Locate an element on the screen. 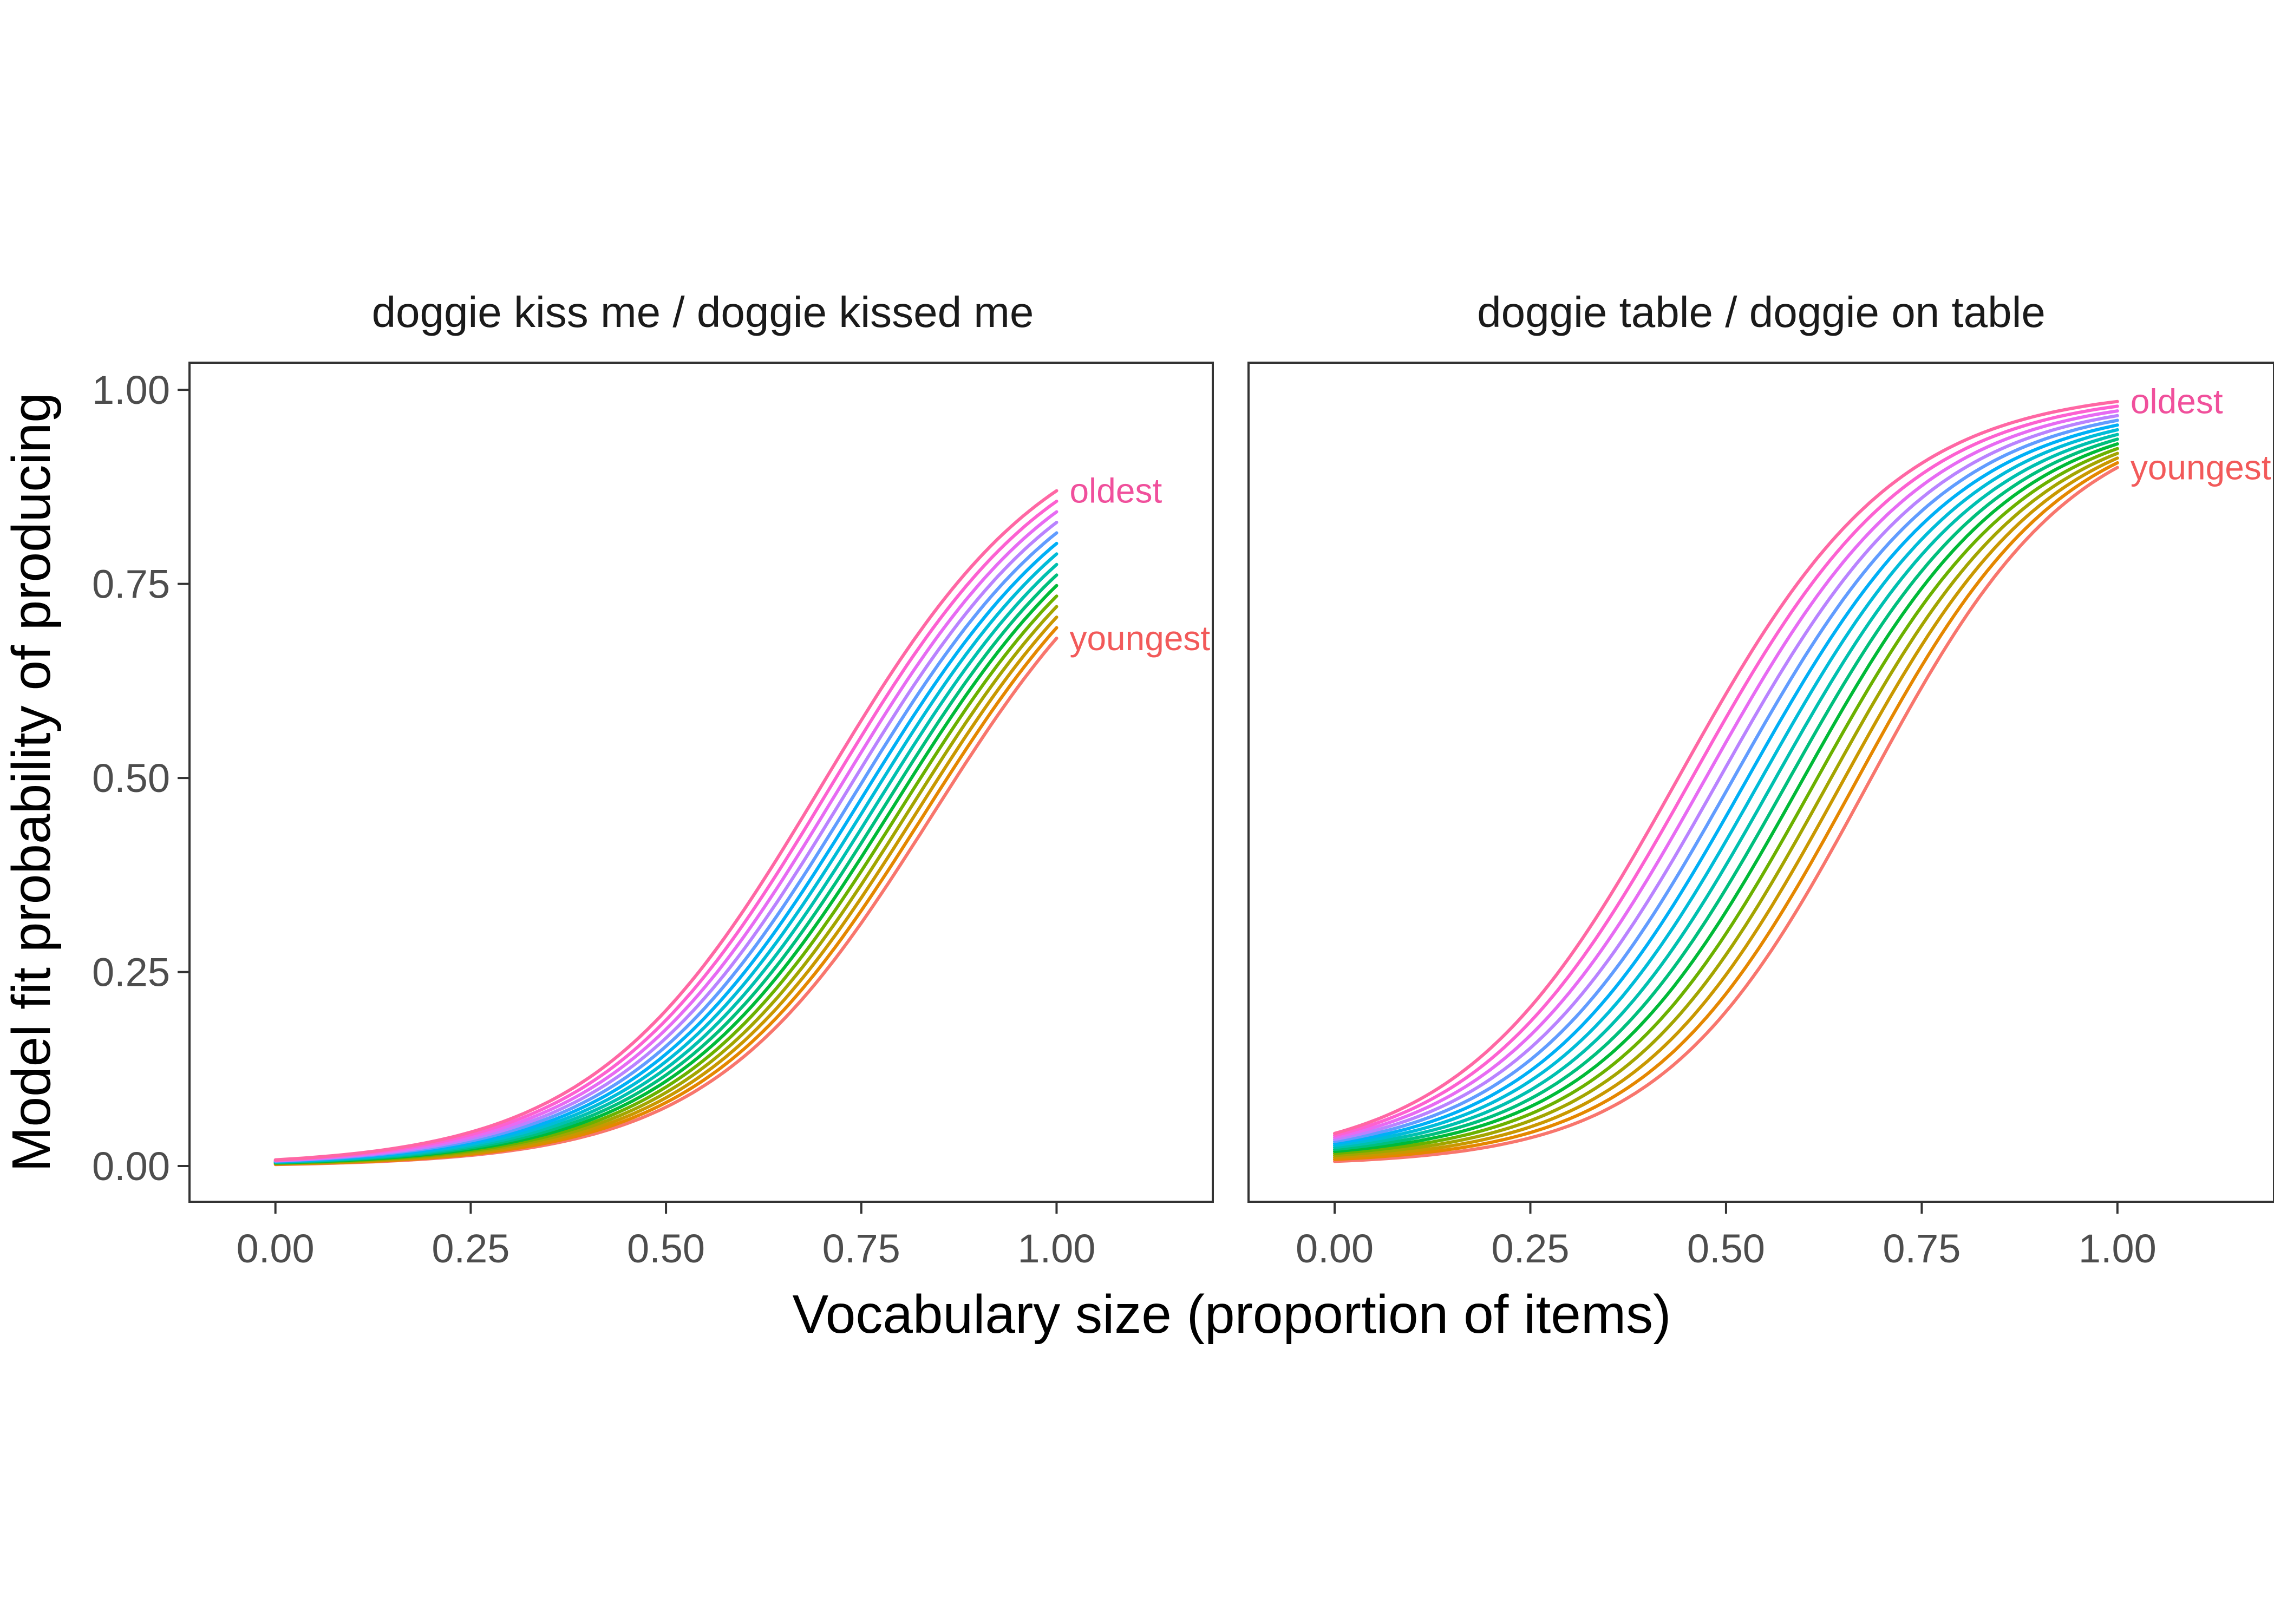  y-tick-label: 0.50 is located at coordinates (131, 778).